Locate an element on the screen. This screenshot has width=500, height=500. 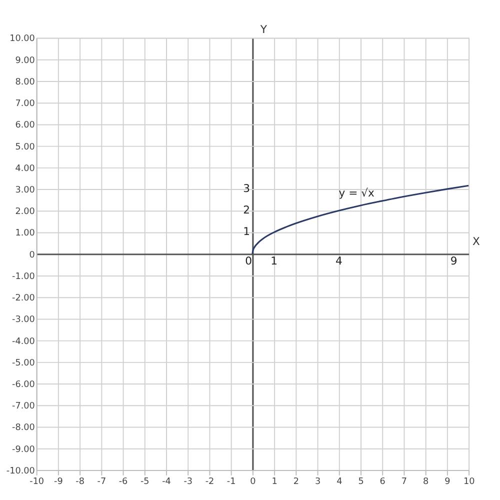
x-tick-label: -1 is located at coordinates (231, 482).